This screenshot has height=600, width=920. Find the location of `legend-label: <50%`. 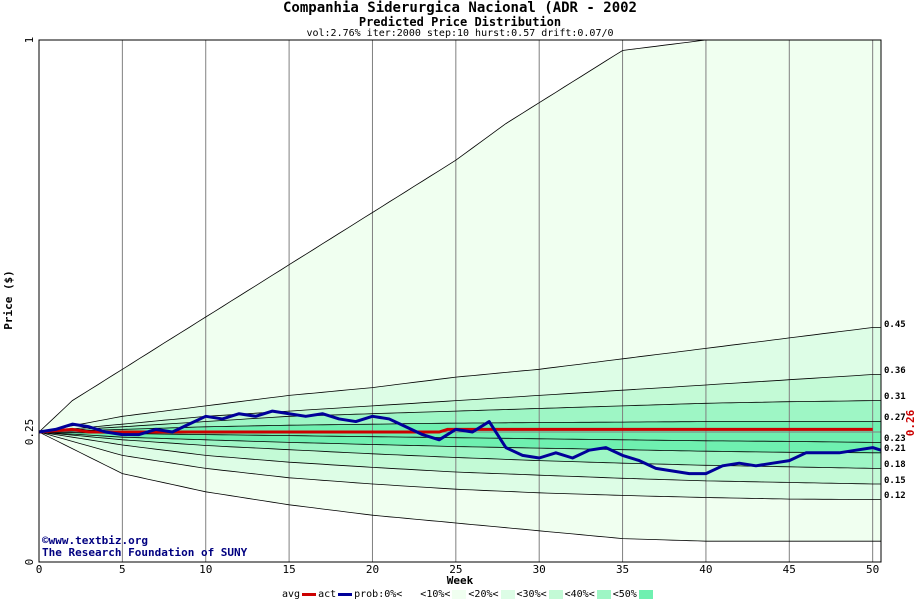

legend-label: <50% is located at coordinates (624, 594).